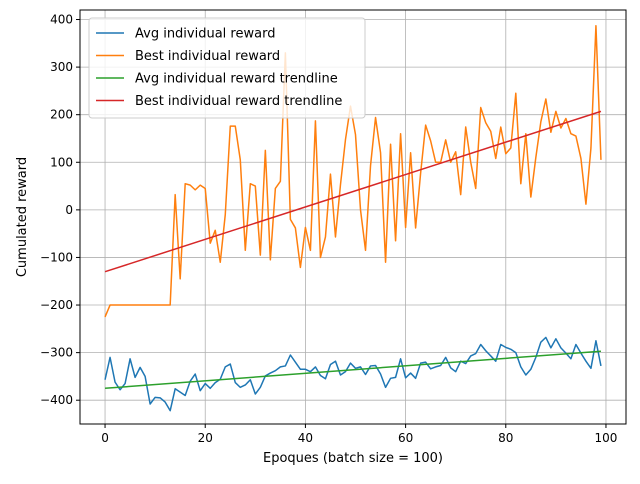 The width and height of the screenshot is (640, 484). Describe the element at coordinates (405, 438) in the screenshot. I see `x-tick-label: 60` at that location.